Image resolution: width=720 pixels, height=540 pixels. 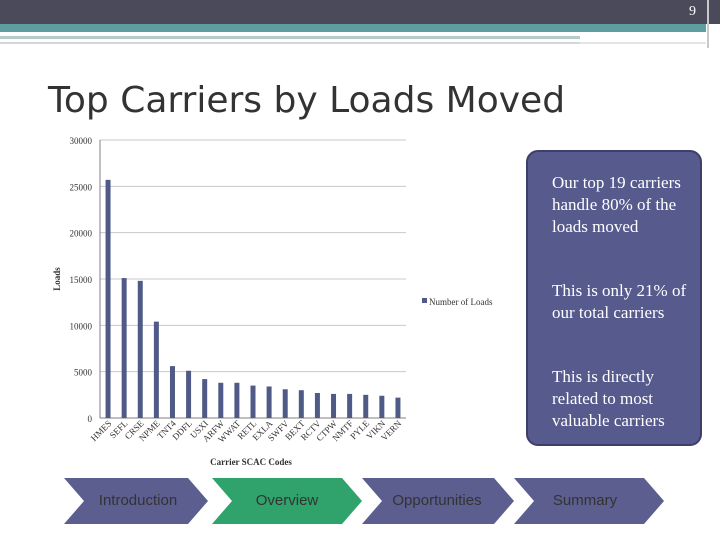 I want to click on nav-opportunities-label: Opportunities, so click(x=437, y=500).